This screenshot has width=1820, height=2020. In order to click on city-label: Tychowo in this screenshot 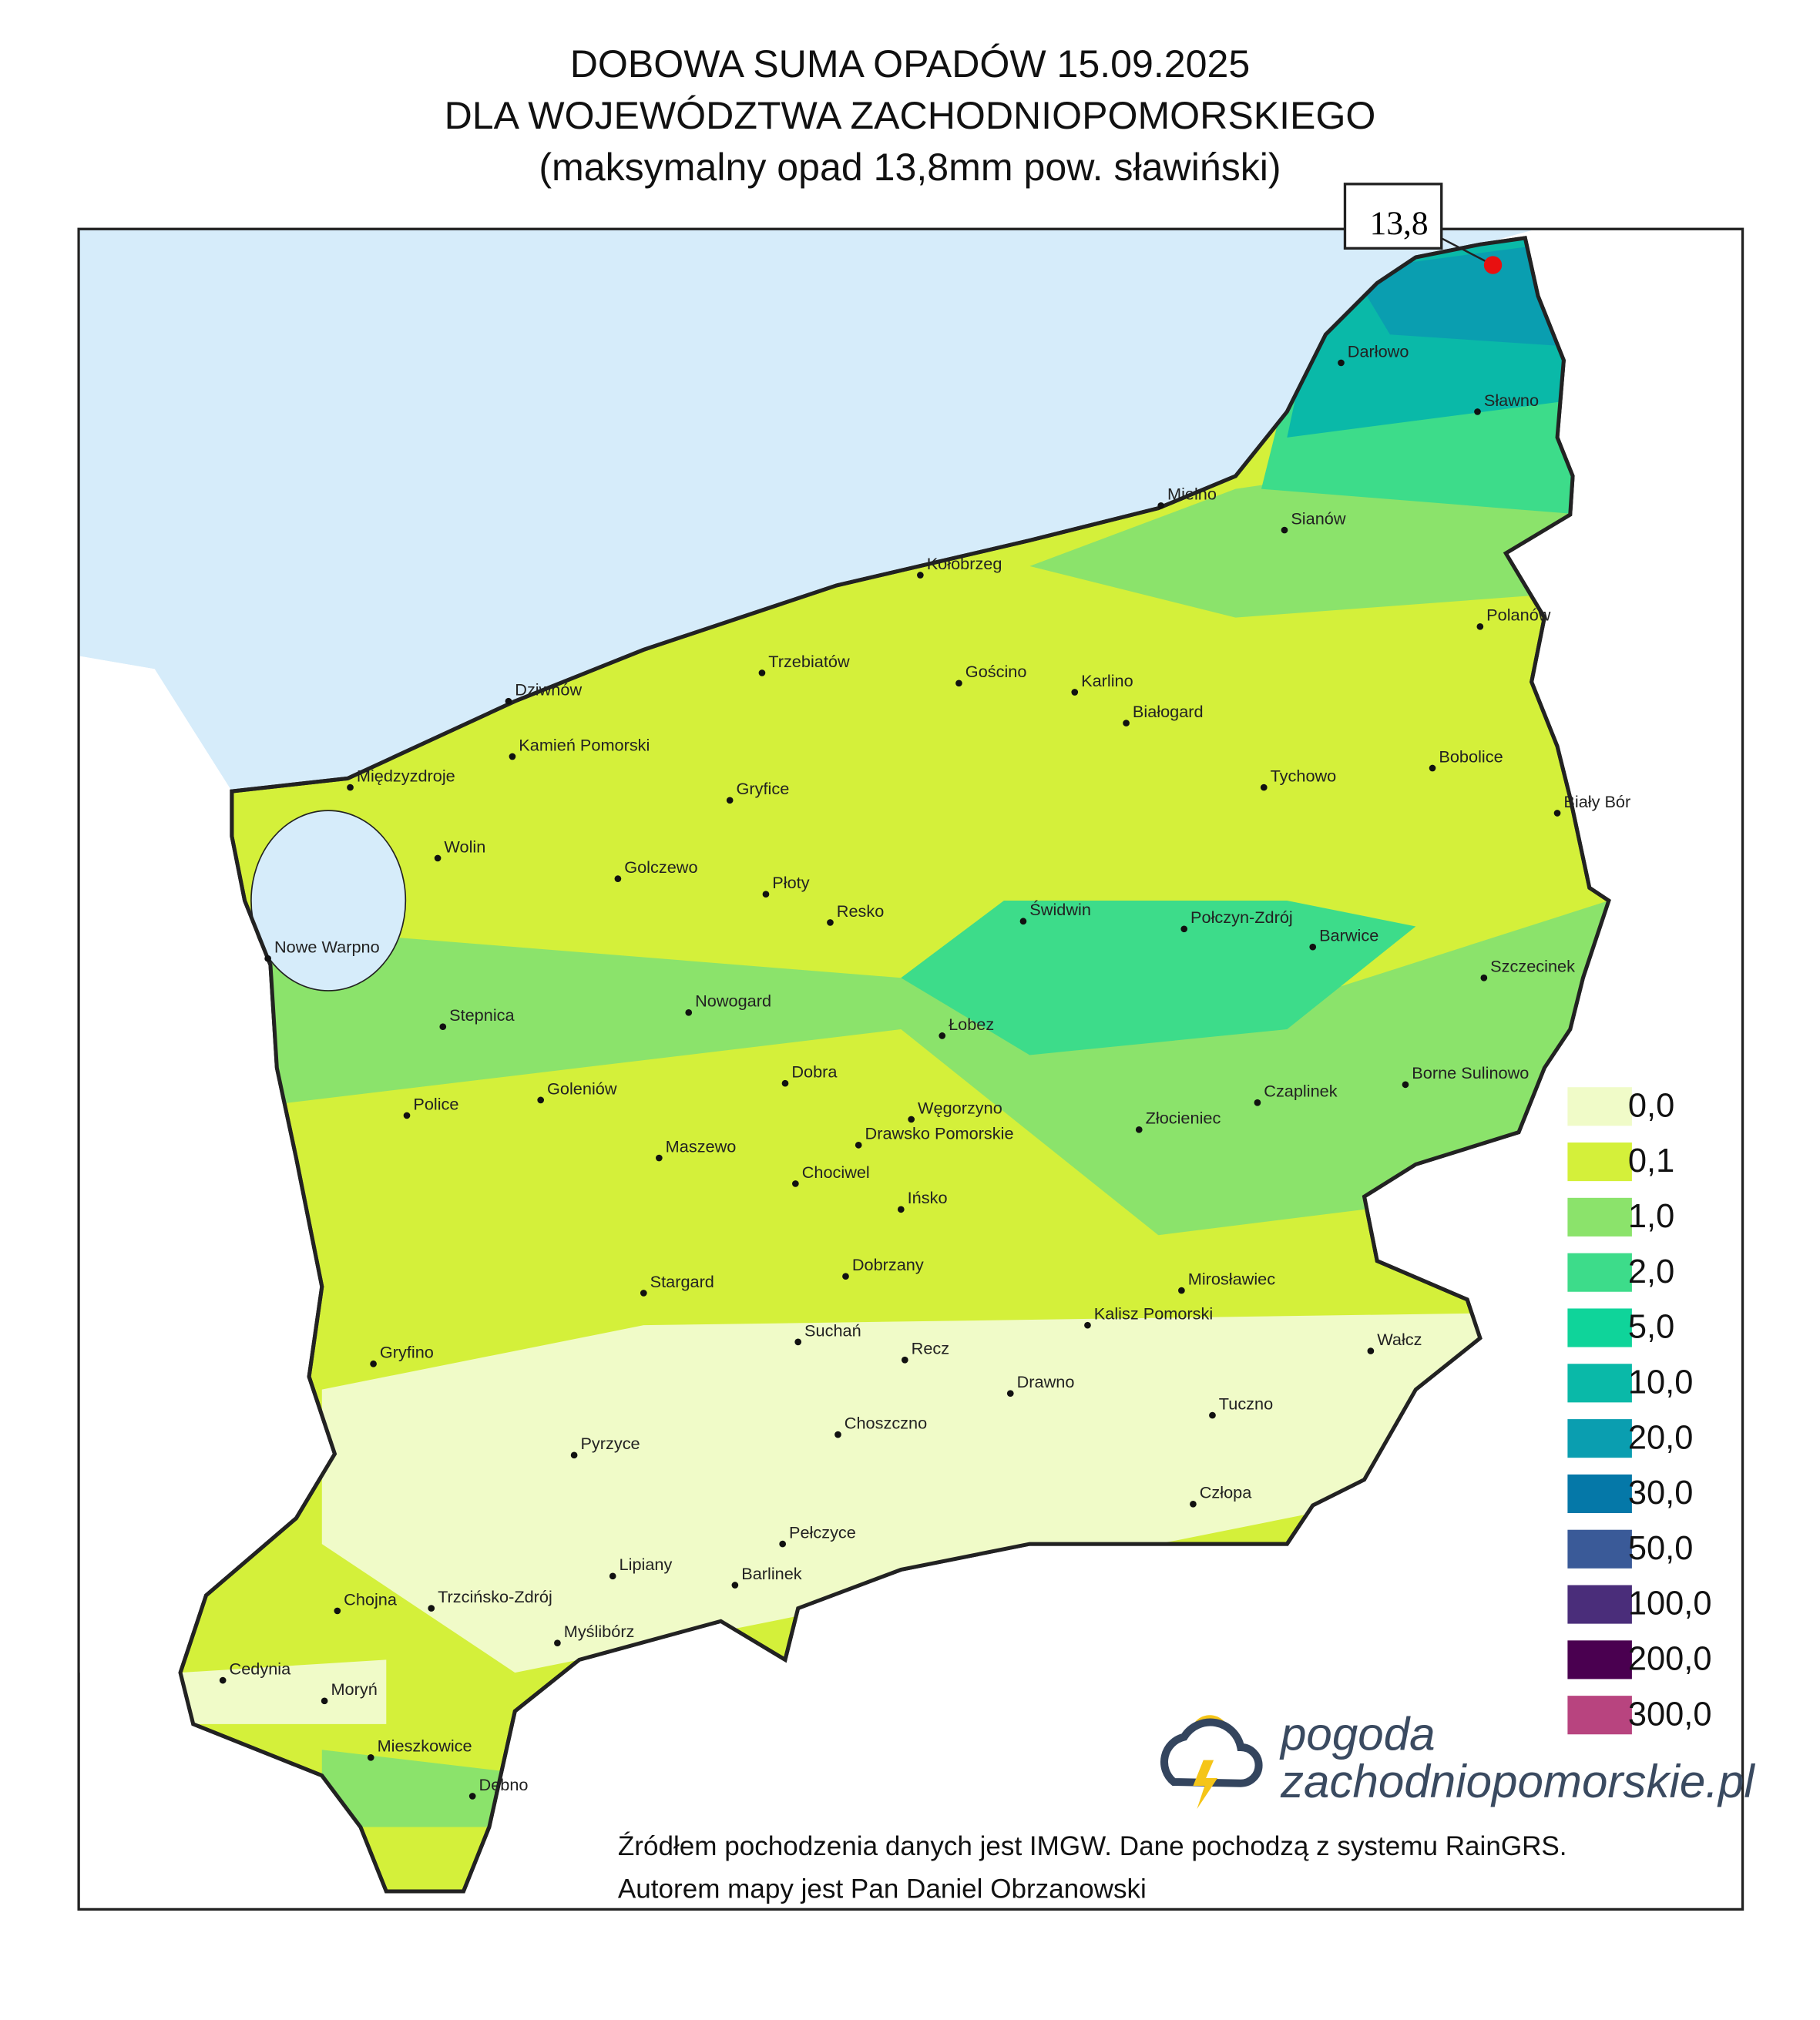, I will do `click(1304, 775)`.